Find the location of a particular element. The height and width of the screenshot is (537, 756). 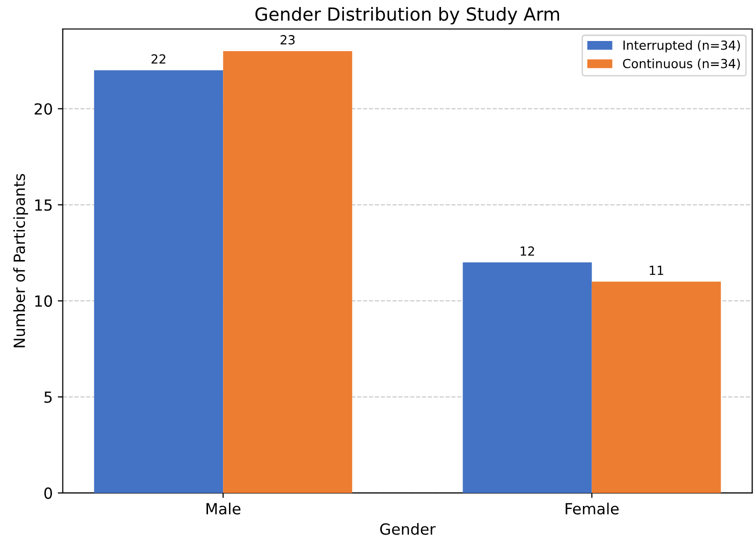

y-tick-label: 10 is located at coordinates (43, 301).